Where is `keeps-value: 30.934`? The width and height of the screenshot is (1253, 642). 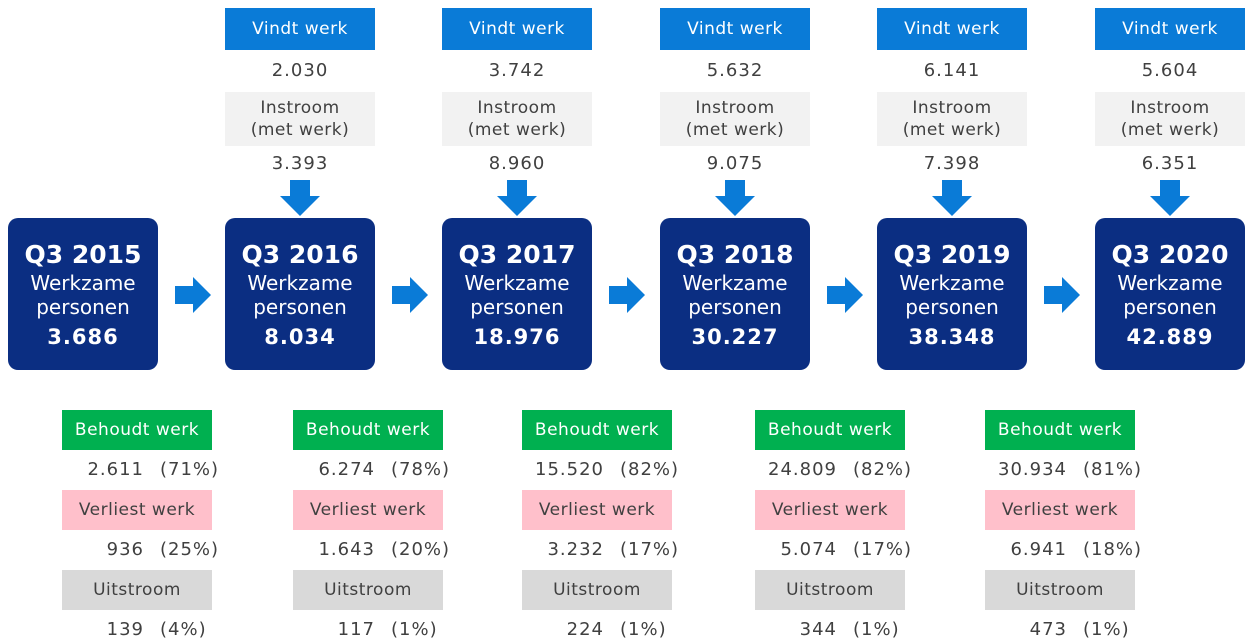
keeps-value: 30.934 is located at coordinates (1032, 469).